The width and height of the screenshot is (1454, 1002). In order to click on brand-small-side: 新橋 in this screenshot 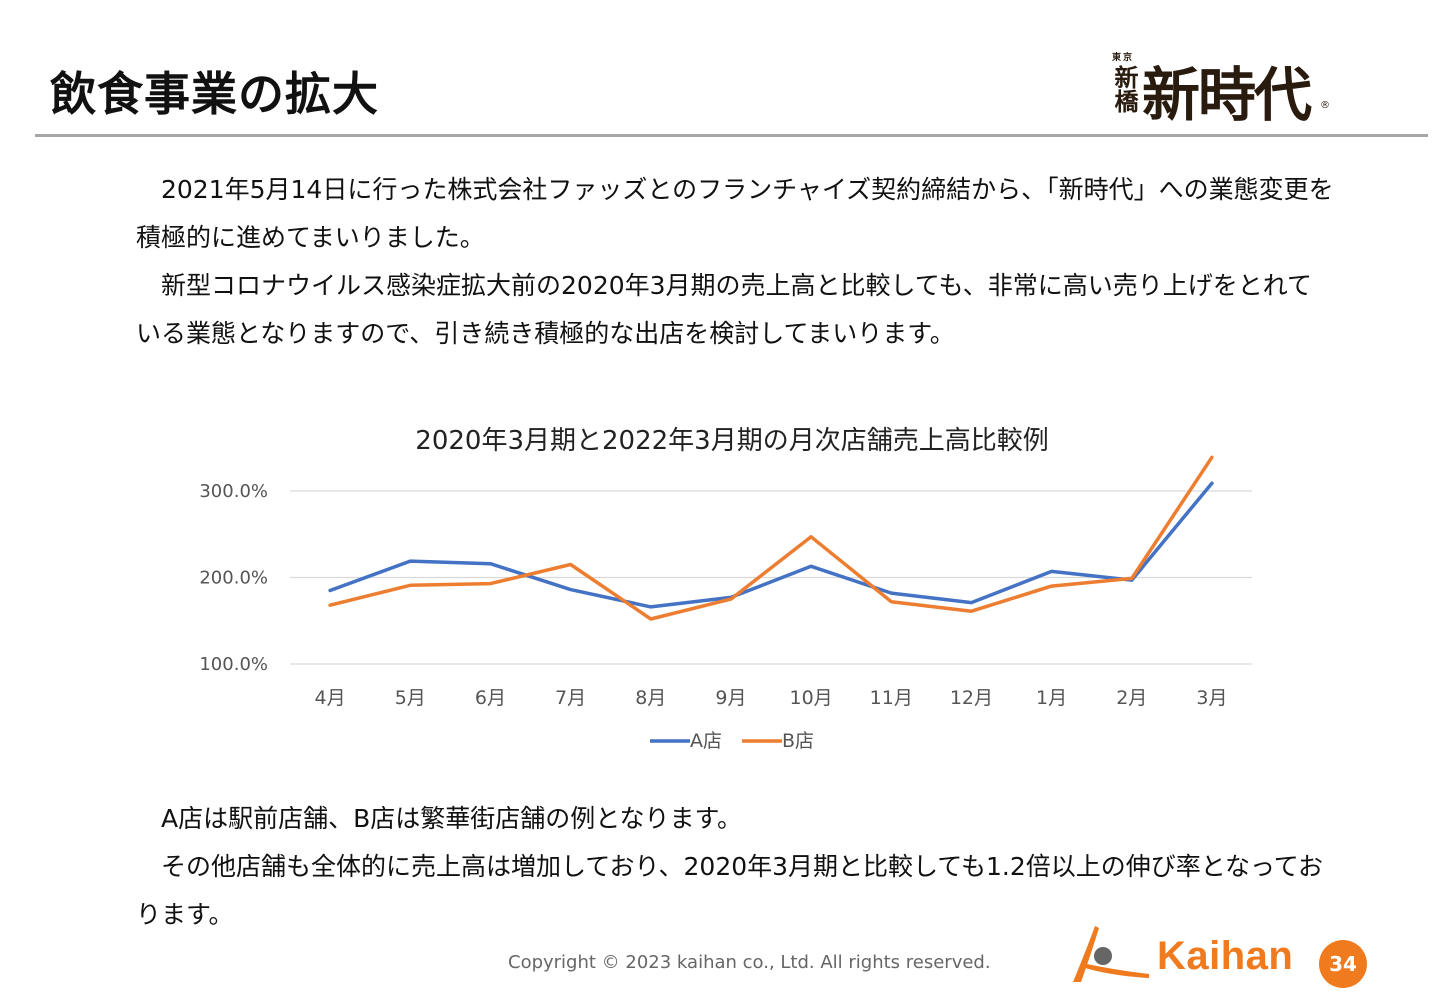, I will do `click(1124, 89)`.